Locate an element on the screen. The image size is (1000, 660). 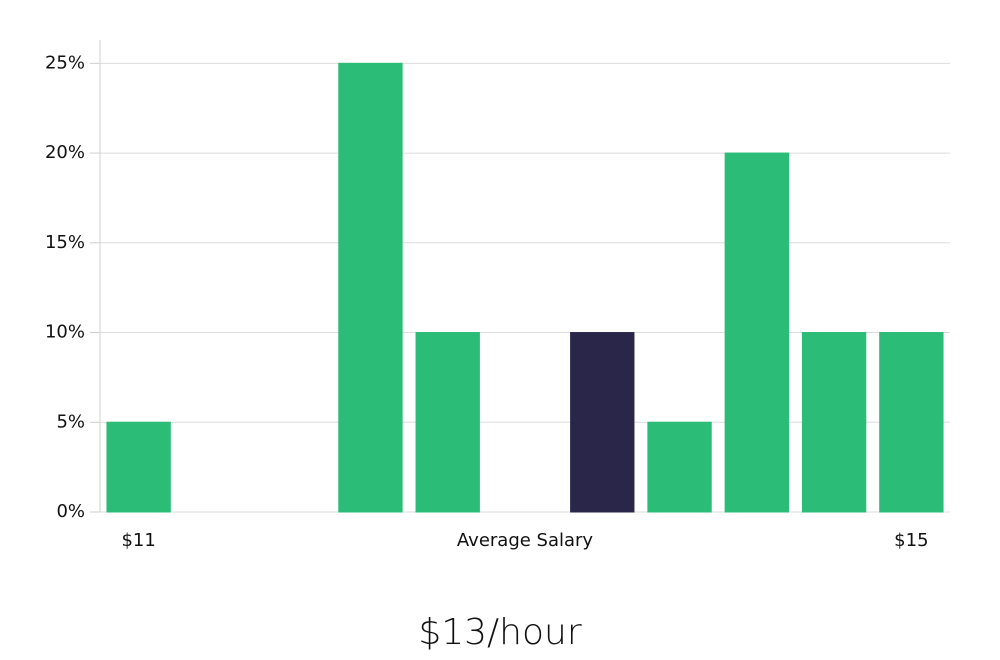
y-tick-label: 20% is located at coordinates (65, 152).